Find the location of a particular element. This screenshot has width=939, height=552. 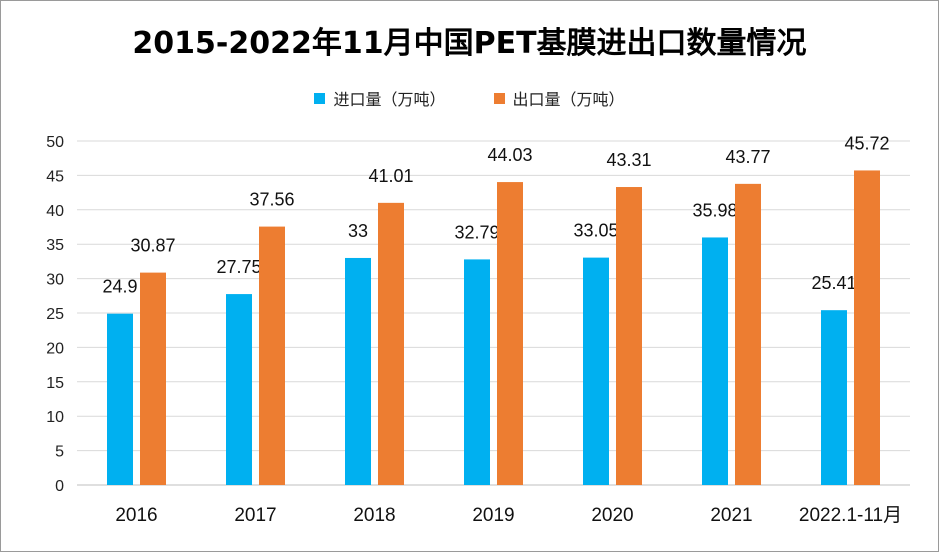

x-tick-label: 2018 is located at coordinates (374, 515).